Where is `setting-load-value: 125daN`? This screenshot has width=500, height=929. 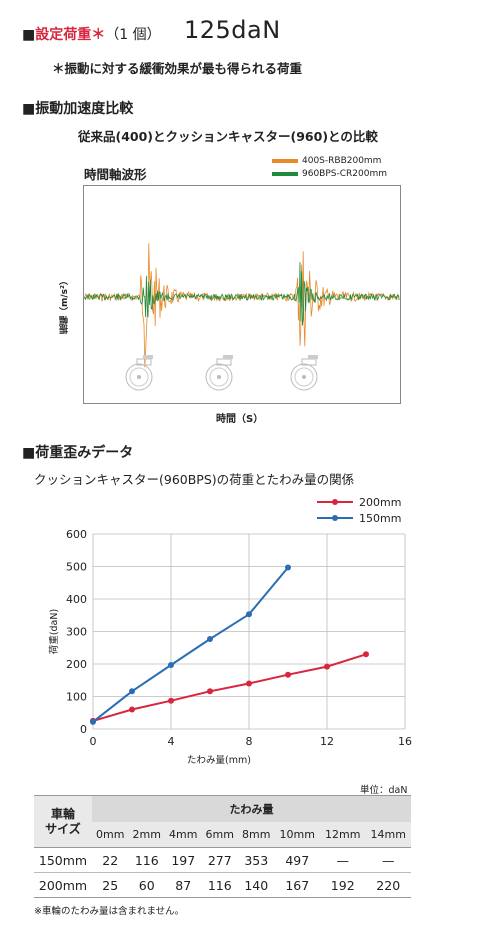
setting-load-value: 125daN is located at coordinates (232, 30).